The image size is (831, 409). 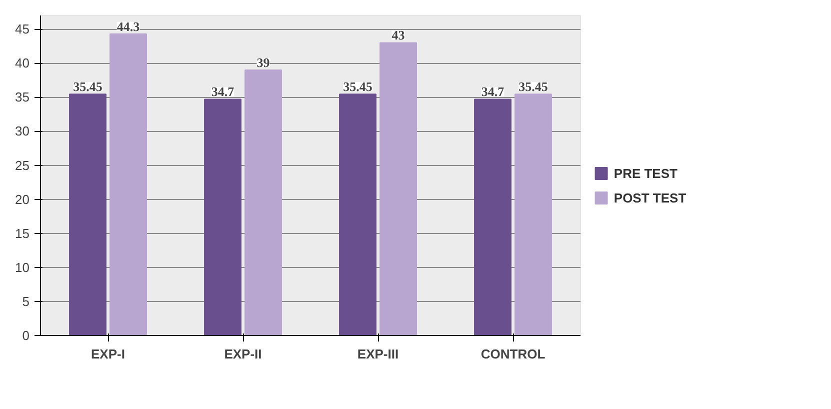 I want to click on x-tick-label: EXP-I, so click(x=108, y=354).